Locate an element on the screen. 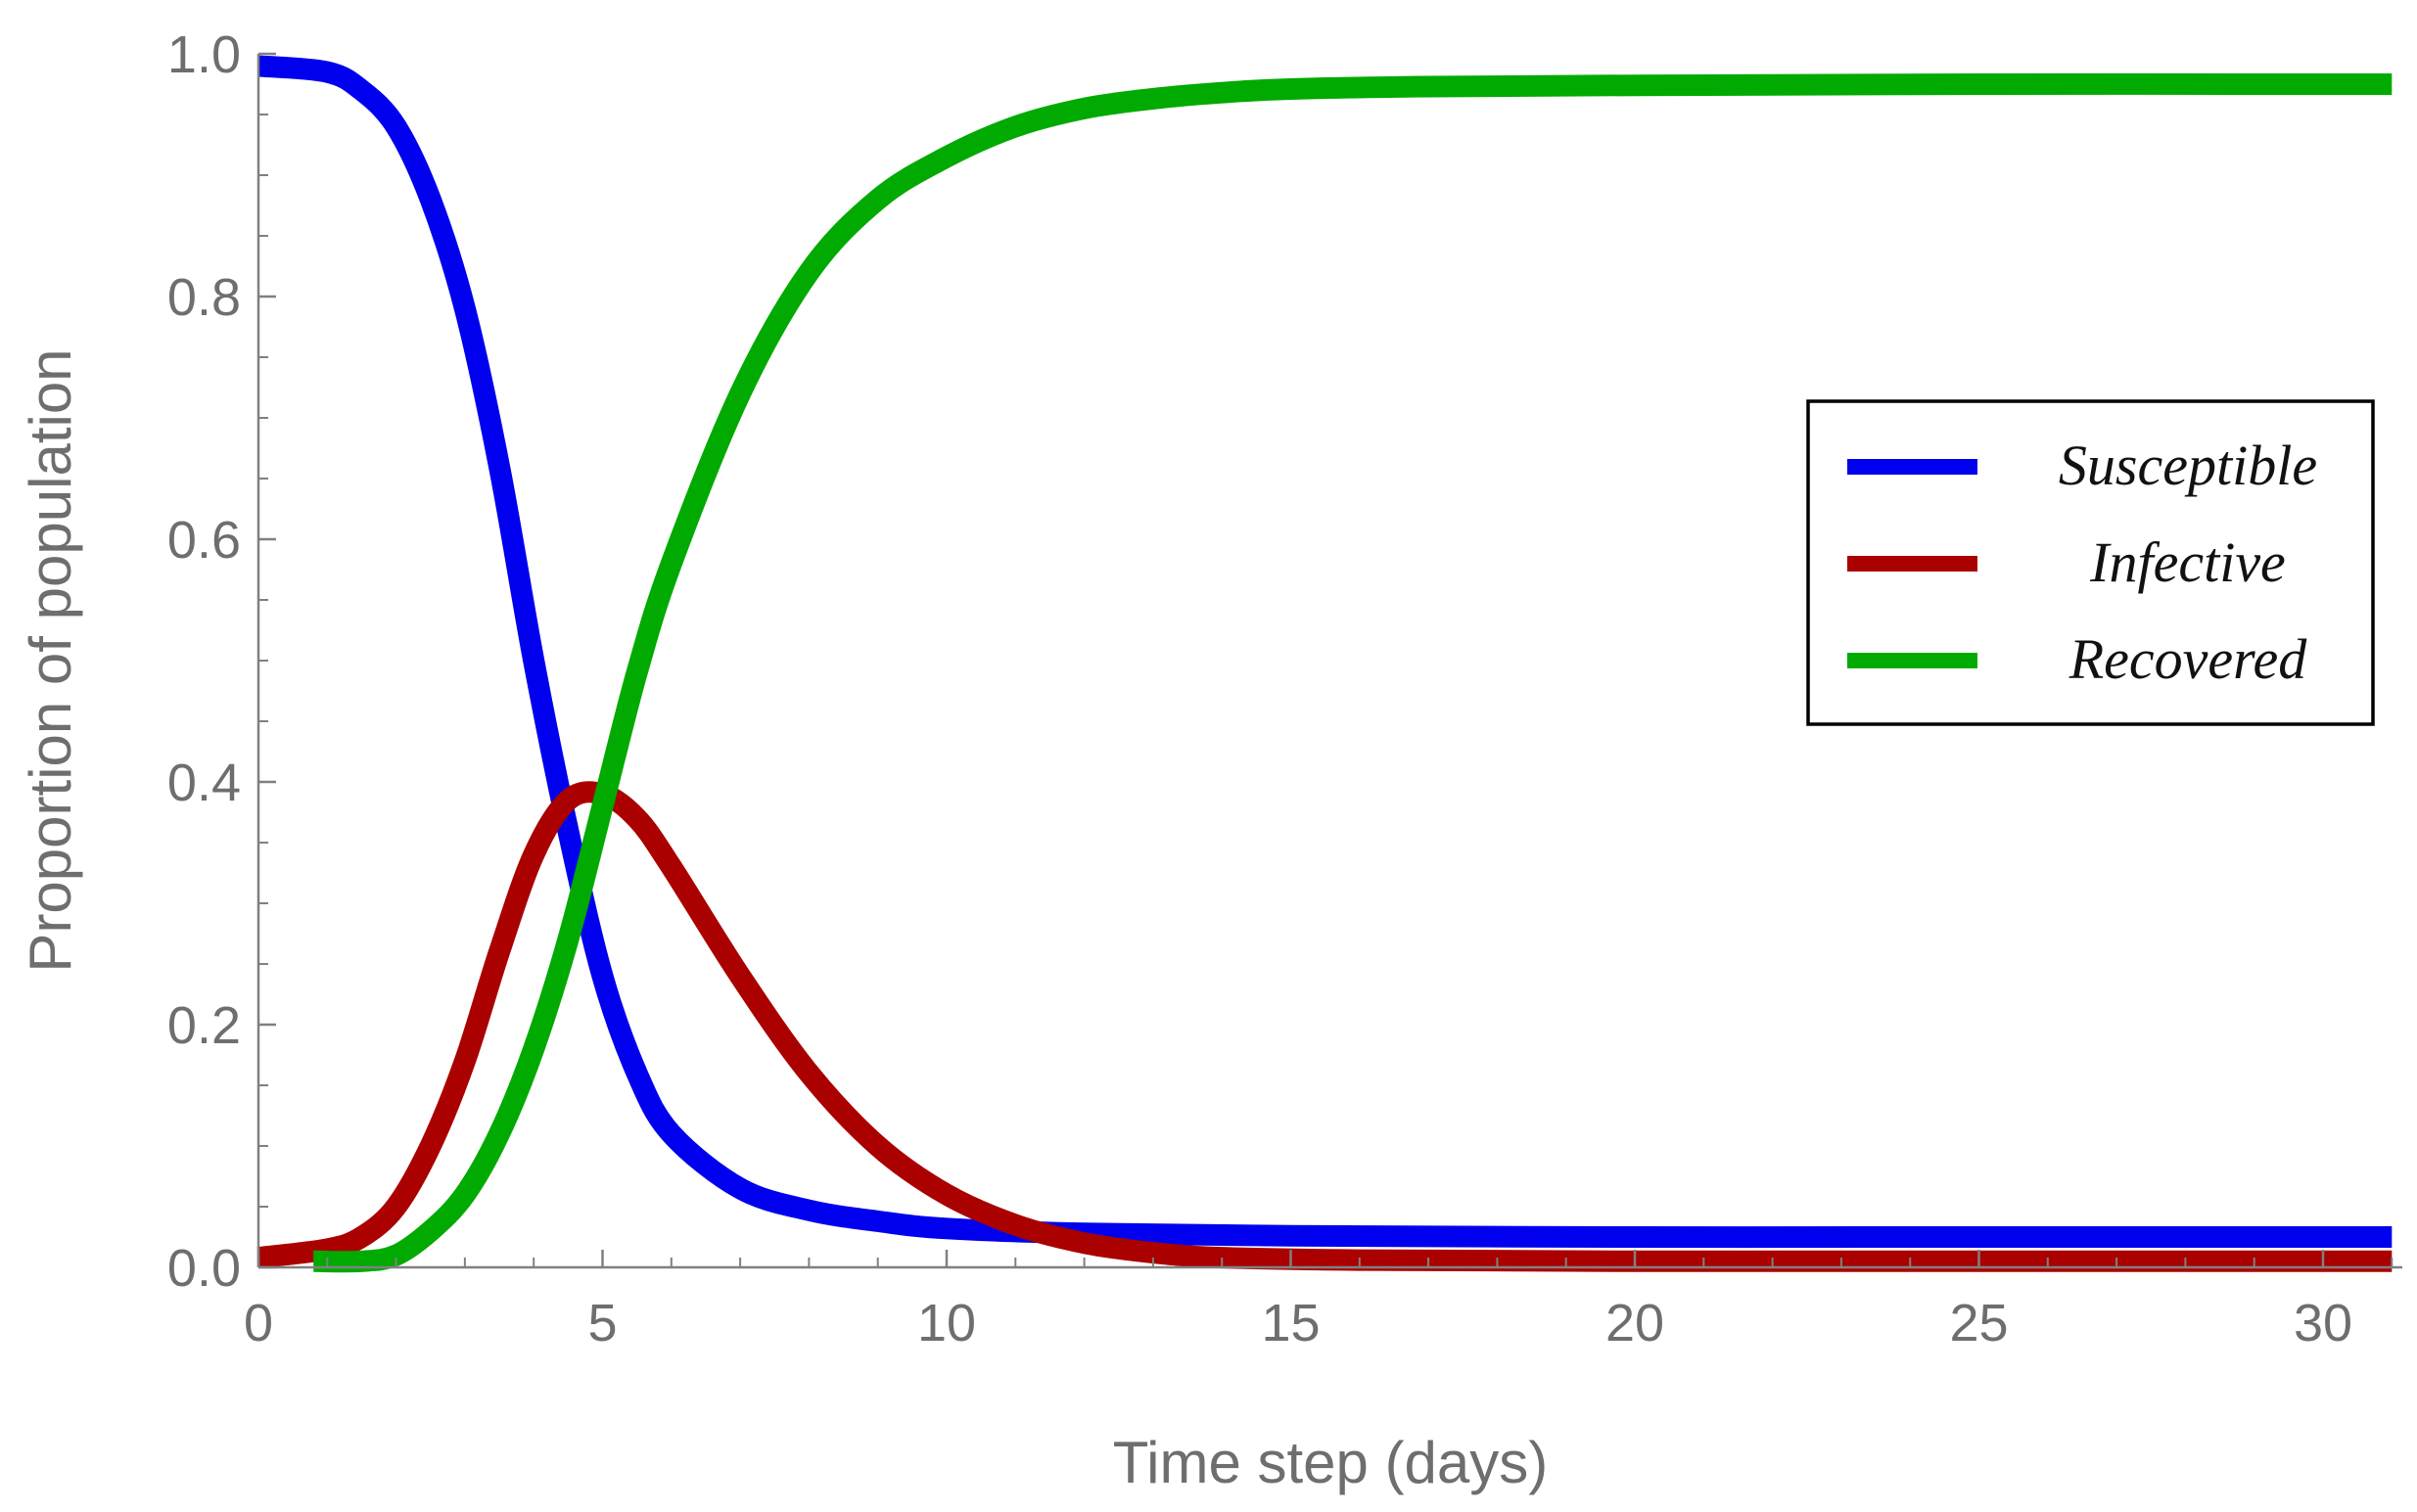  legend-label-infective: Infective is located at coordinates (2187, 562).